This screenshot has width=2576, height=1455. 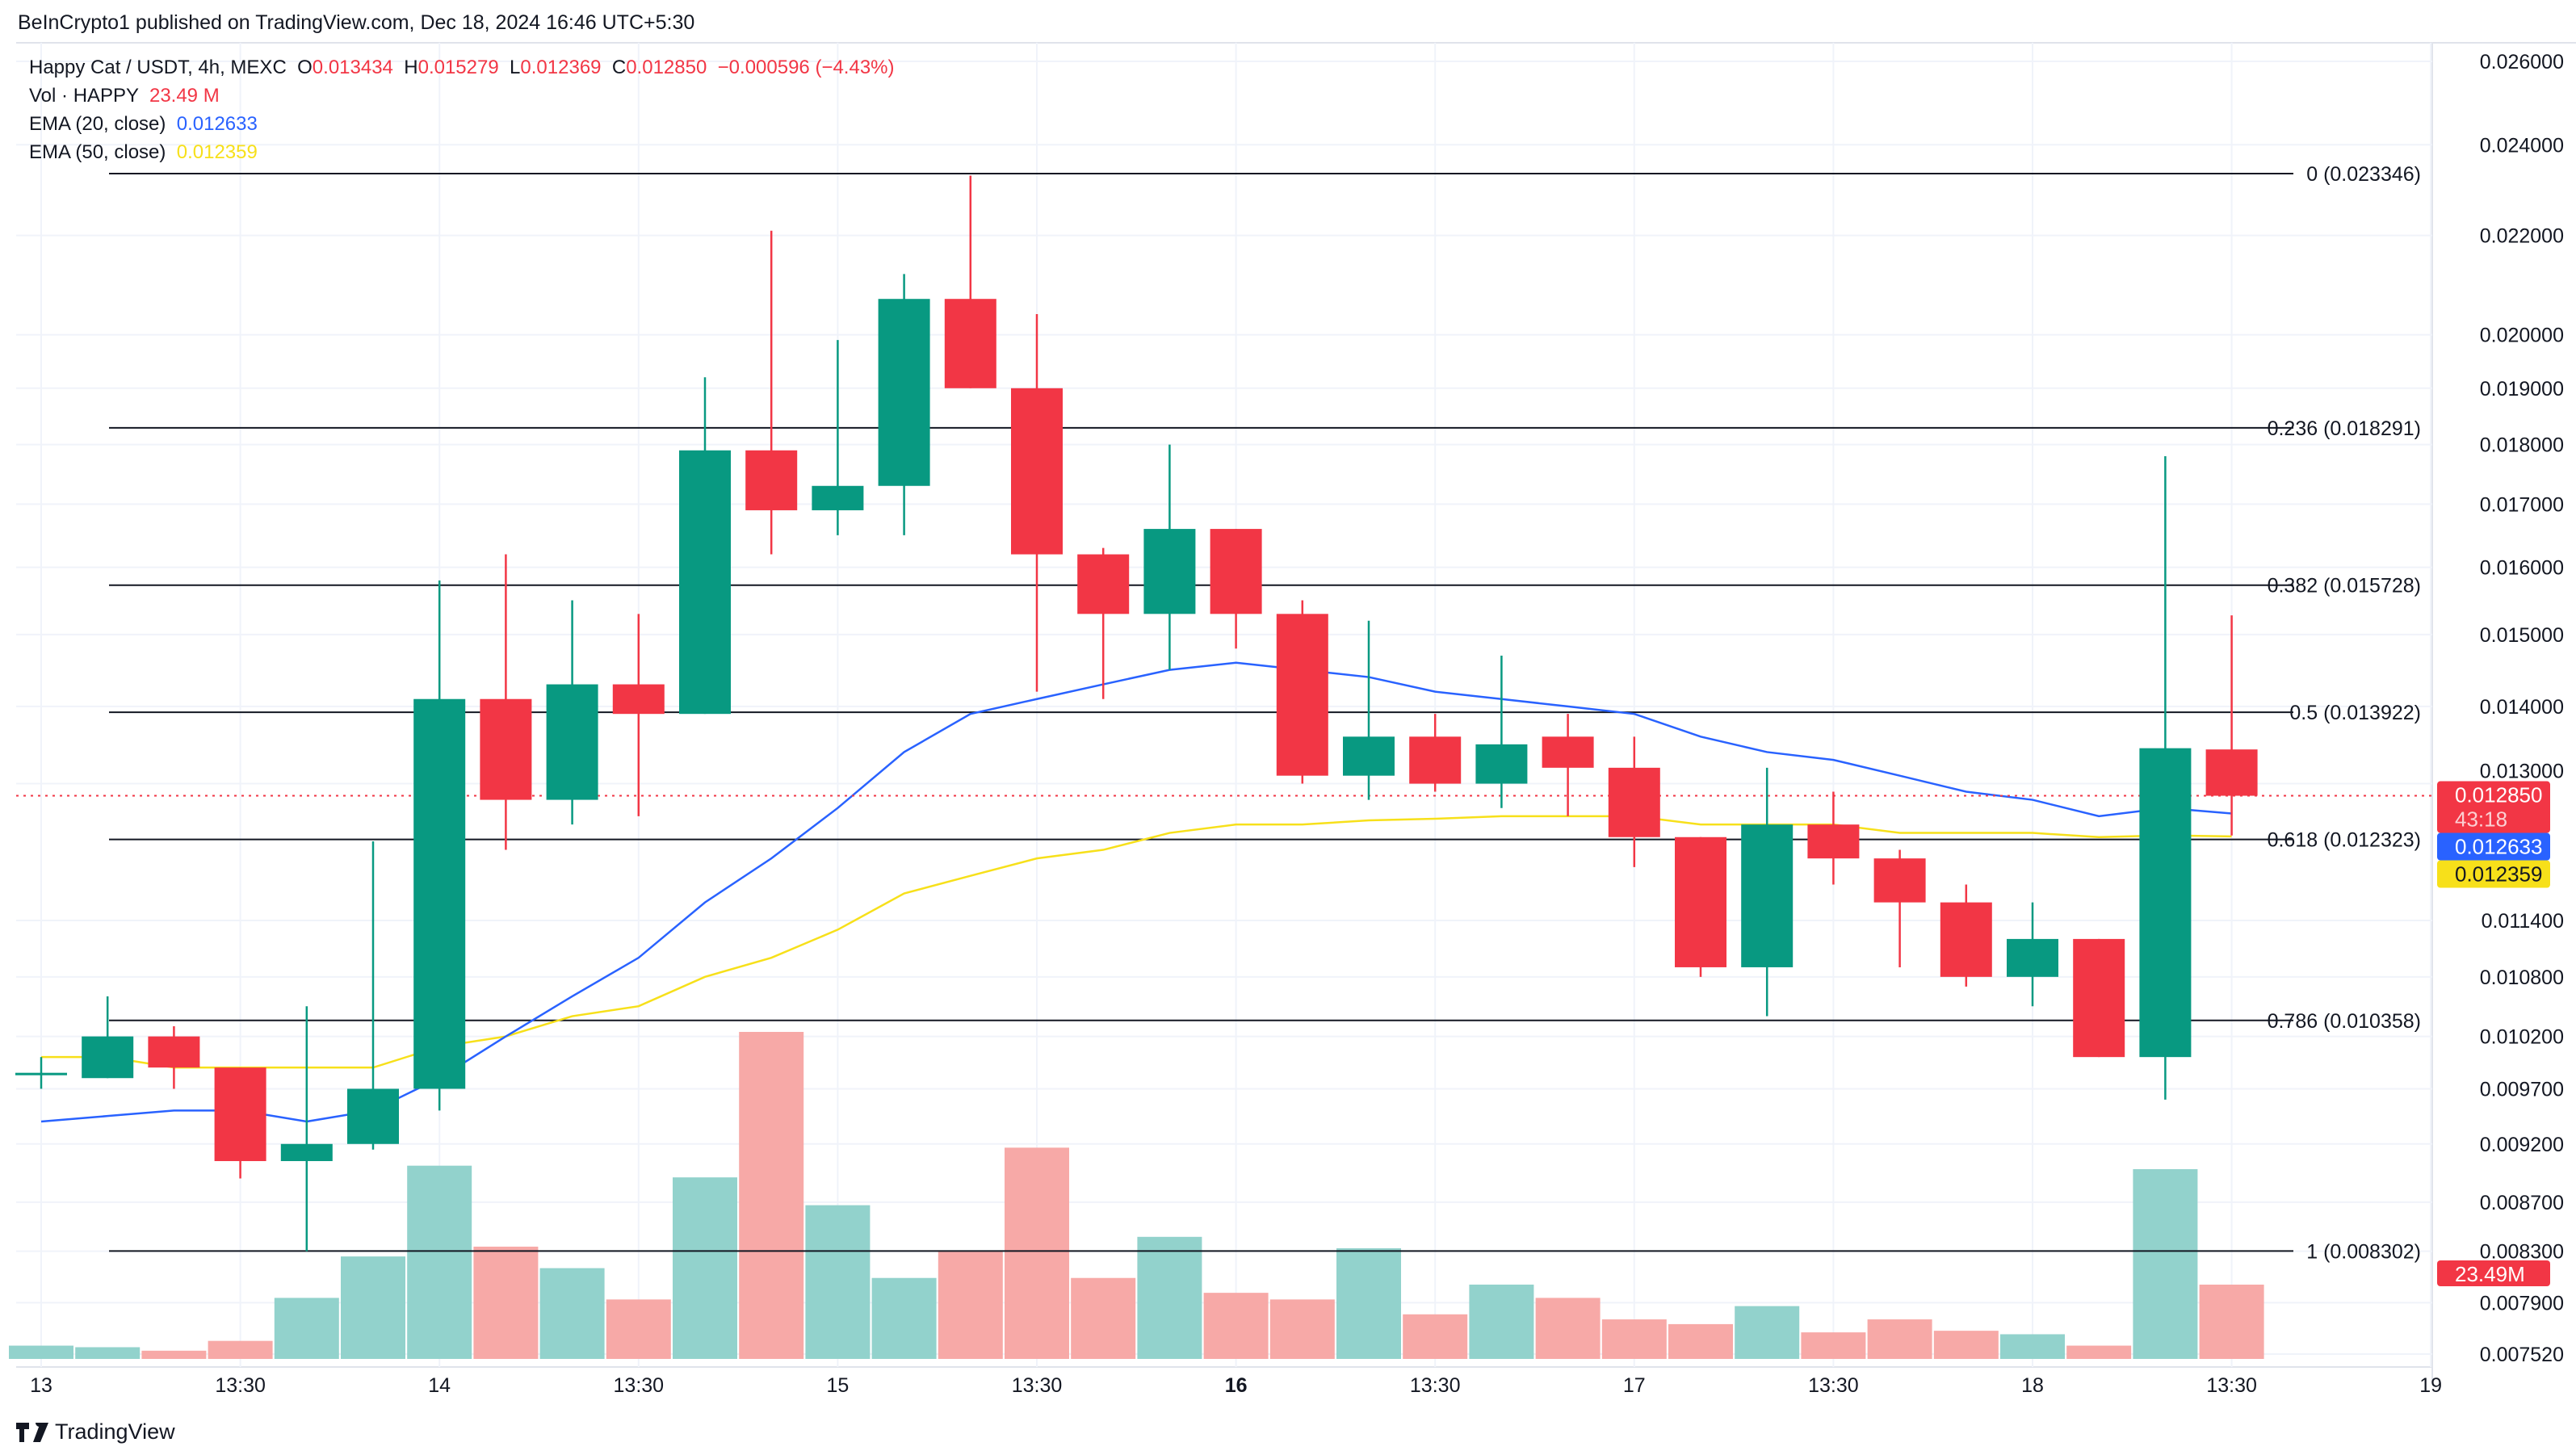 I want to click on y-tick-label: 0.022000, so click(x=2522, y=236).